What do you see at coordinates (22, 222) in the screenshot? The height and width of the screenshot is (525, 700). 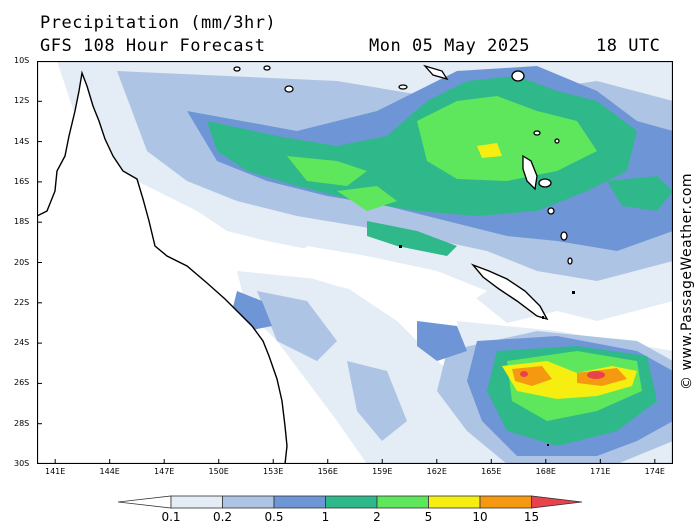 I see `lat-label: 18S` at bounding box center [22, 222].